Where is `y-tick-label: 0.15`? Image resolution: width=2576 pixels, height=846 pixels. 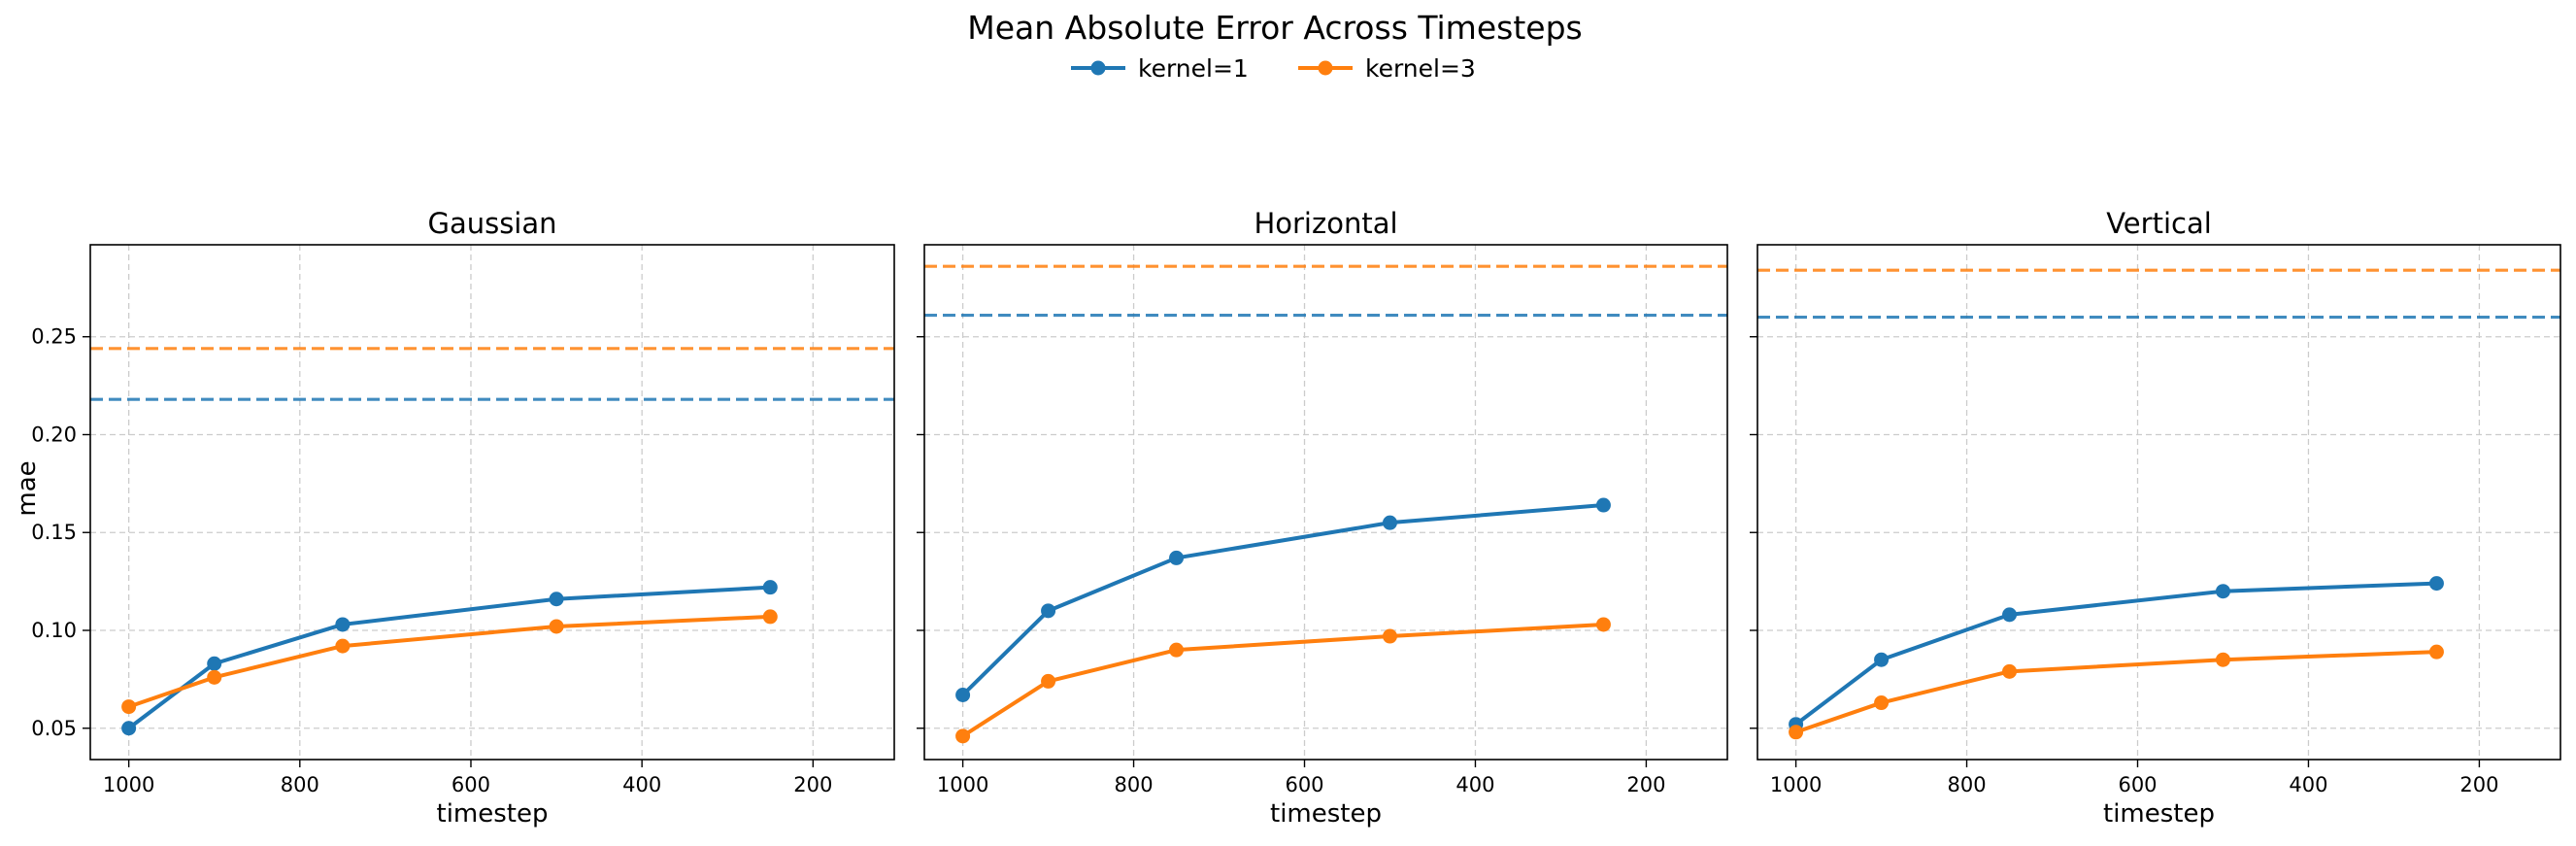 y-tick-label: 0.15 is located at coordinates (54, 533).